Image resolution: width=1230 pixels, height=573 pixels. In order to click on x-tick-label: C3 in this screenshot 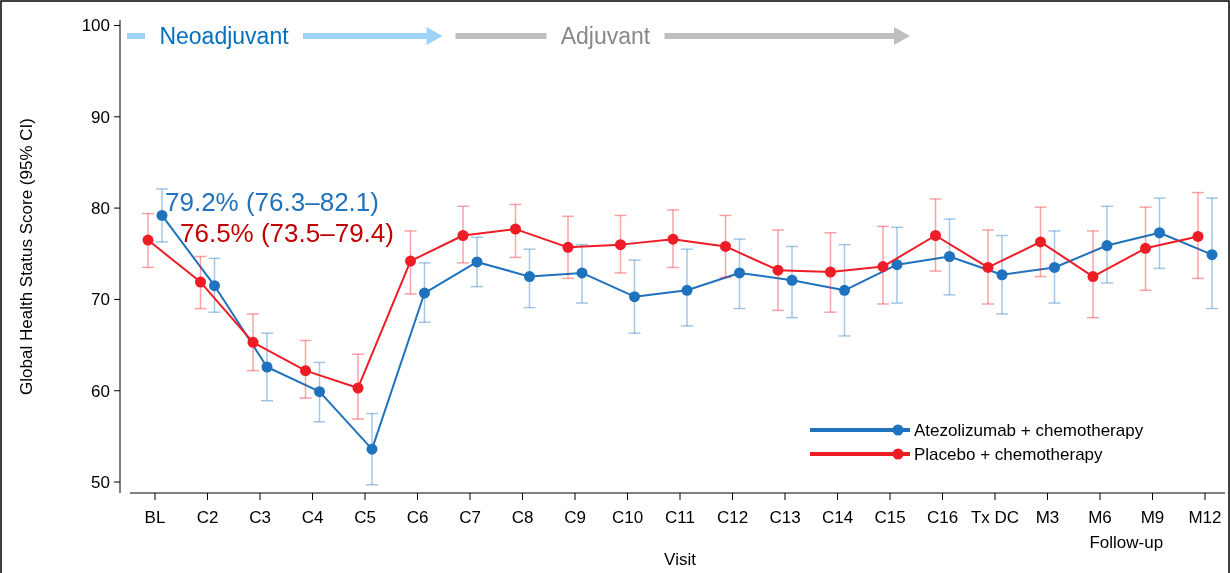, I will do `click(260, 517)`.